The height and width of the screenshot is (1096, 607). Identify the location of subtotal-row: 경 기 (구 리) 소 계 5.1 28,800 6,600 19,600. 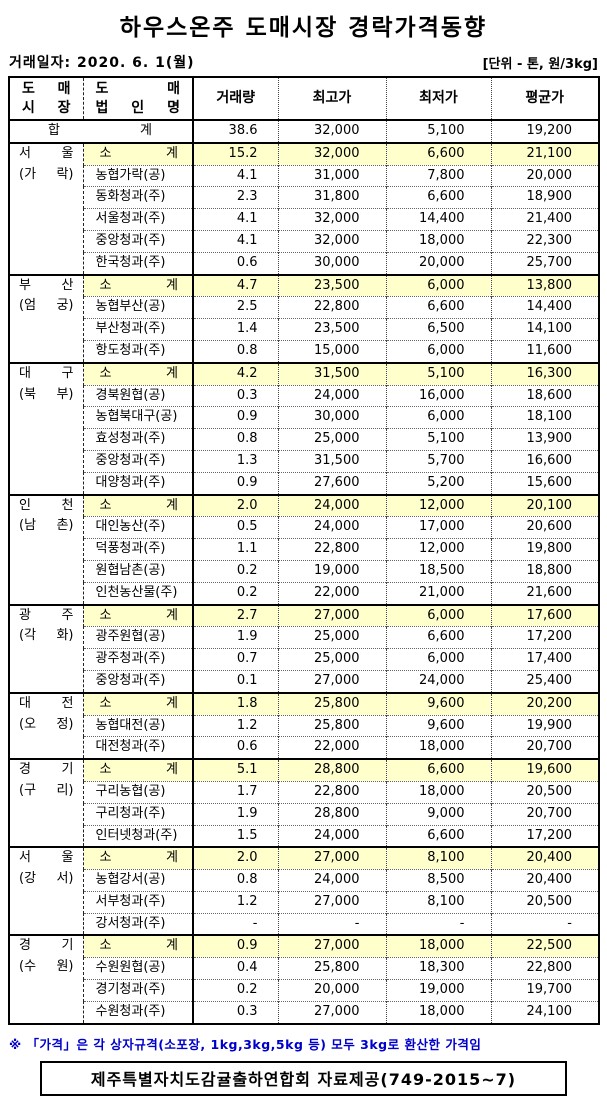
(304, 803).